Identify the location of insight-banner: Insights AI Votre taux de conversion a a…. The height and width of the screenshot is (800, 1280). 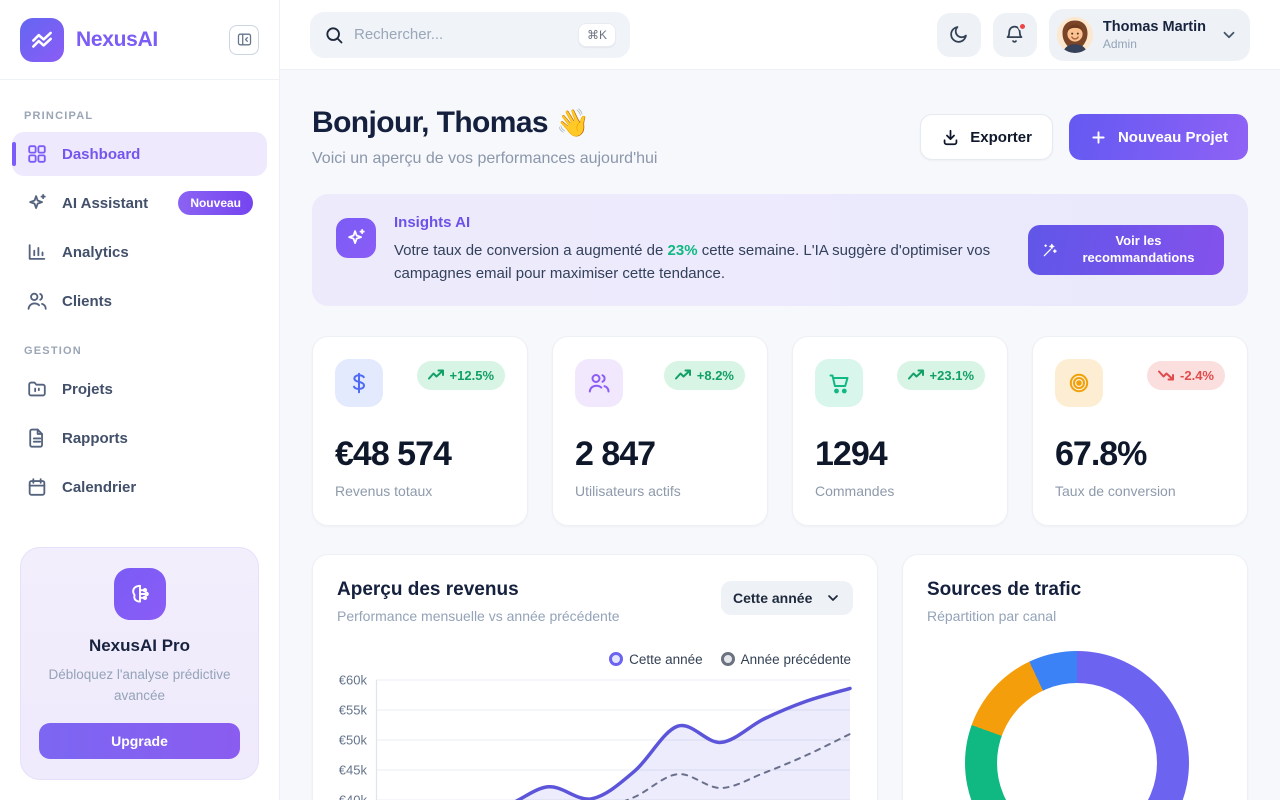
(780, 250).